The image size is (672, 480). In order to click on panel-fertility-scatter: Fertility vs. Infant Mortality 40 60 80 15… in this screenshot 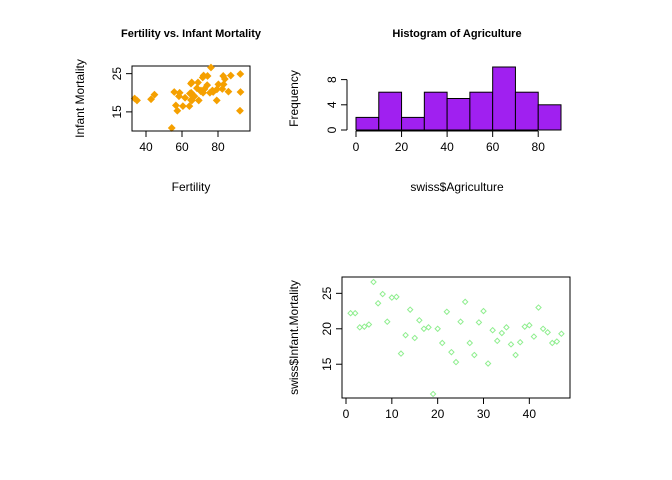, I will do `click(167, 111)`.